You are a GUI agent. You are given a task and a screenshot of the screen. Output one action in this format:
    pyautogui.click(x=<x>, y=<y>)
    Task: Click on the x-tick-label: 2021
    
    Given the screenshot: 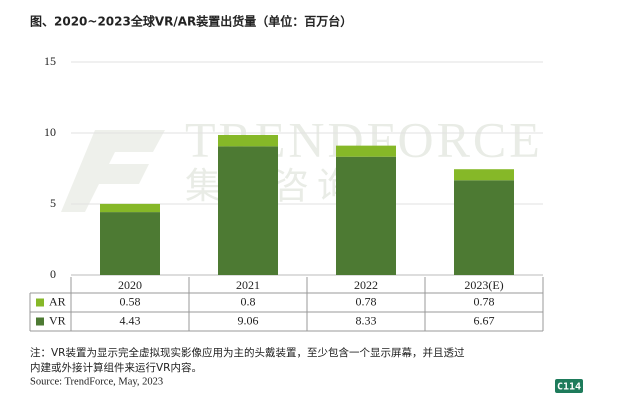 What is the action you would take?
    pyautogui.click(x=248, y=285)
    